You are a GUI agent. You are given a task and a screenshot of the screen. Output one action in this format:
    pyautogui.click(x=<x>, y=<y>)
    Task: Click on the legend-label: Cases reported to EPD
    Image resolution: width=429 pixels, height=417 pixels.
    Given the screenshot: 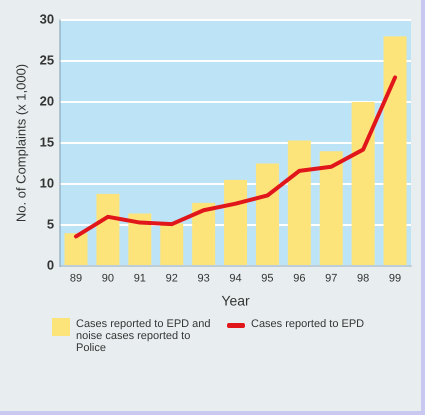 What is the action you would take?
    pyautogui.click(x=307, y=324)
    